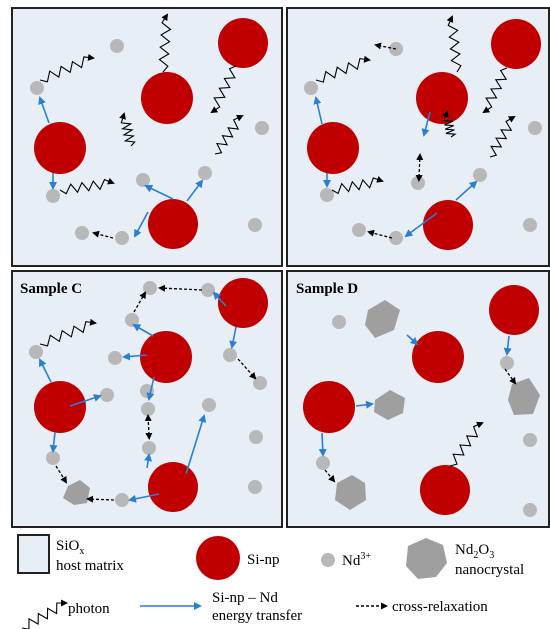  What do you see at coordinates (257, 616) in the screenshot?
I see `legend-transfer-label-2: energy transfer` at bounding box center [257, 616].